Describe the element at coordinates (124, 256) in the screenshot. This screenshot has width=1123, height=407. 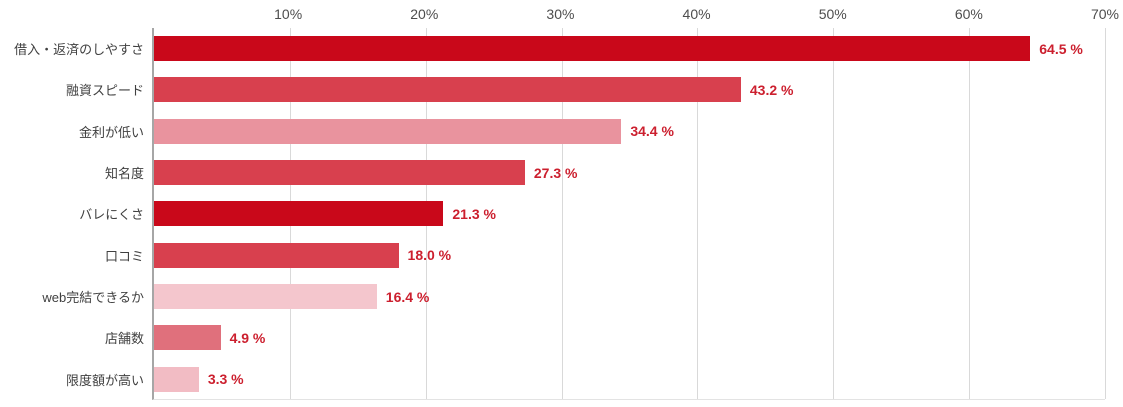
I see `category-label: 口コミ` at that location.